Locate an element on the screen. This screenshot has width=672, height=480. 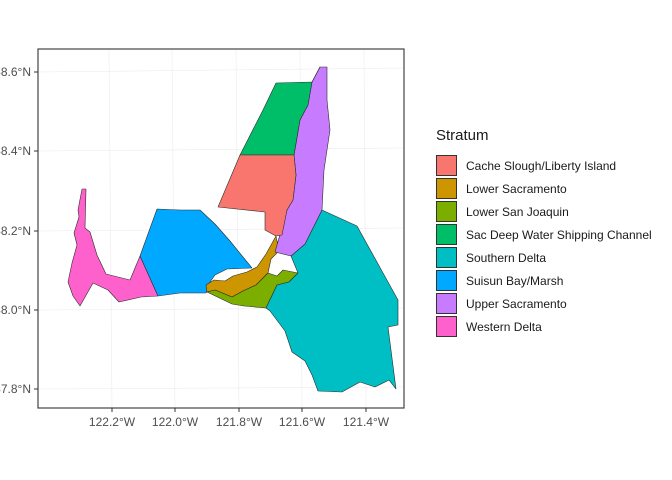
x-tick-label: 122.2°W is located at coordinates (112, 422).